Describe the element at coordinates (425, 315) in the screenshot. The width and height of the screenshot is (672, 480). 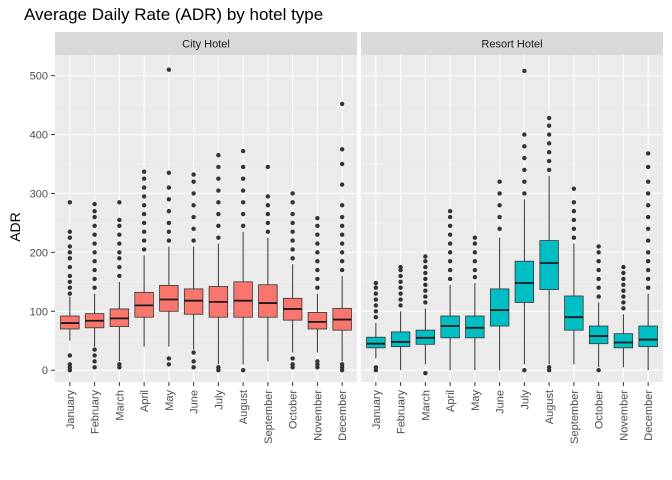
I see `box-march` at that location.